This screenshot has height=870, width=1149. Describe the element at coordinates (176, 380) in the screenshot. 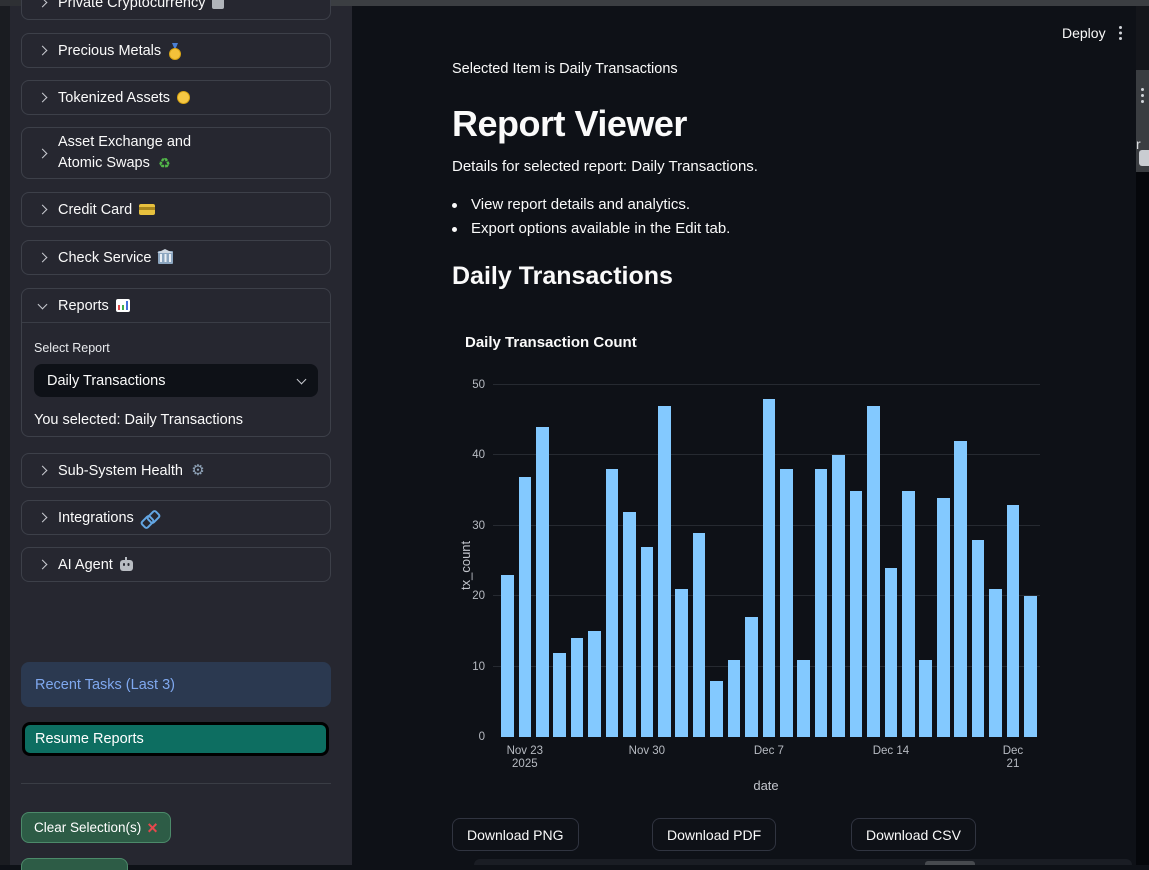

I see `report-select-dropdown: Daily Transactions` at that location.